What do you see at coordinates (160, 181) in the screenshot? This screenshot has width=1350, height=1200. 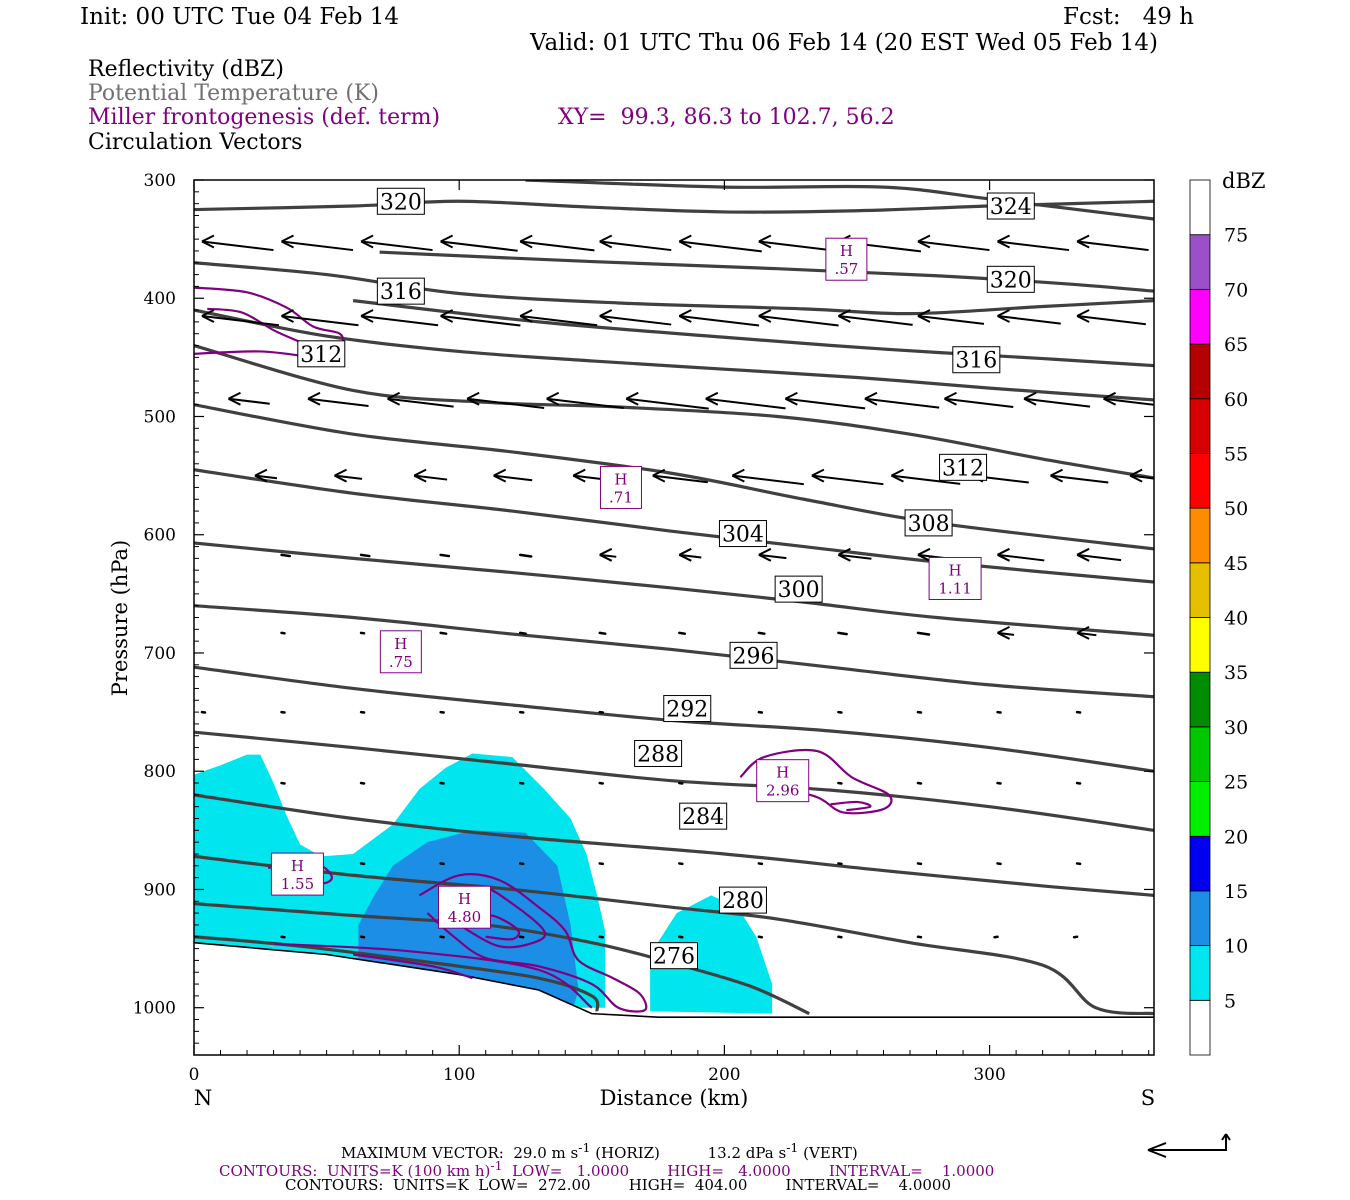 I see `y-tick-label-300: 300` at bounding box center [160, 181].